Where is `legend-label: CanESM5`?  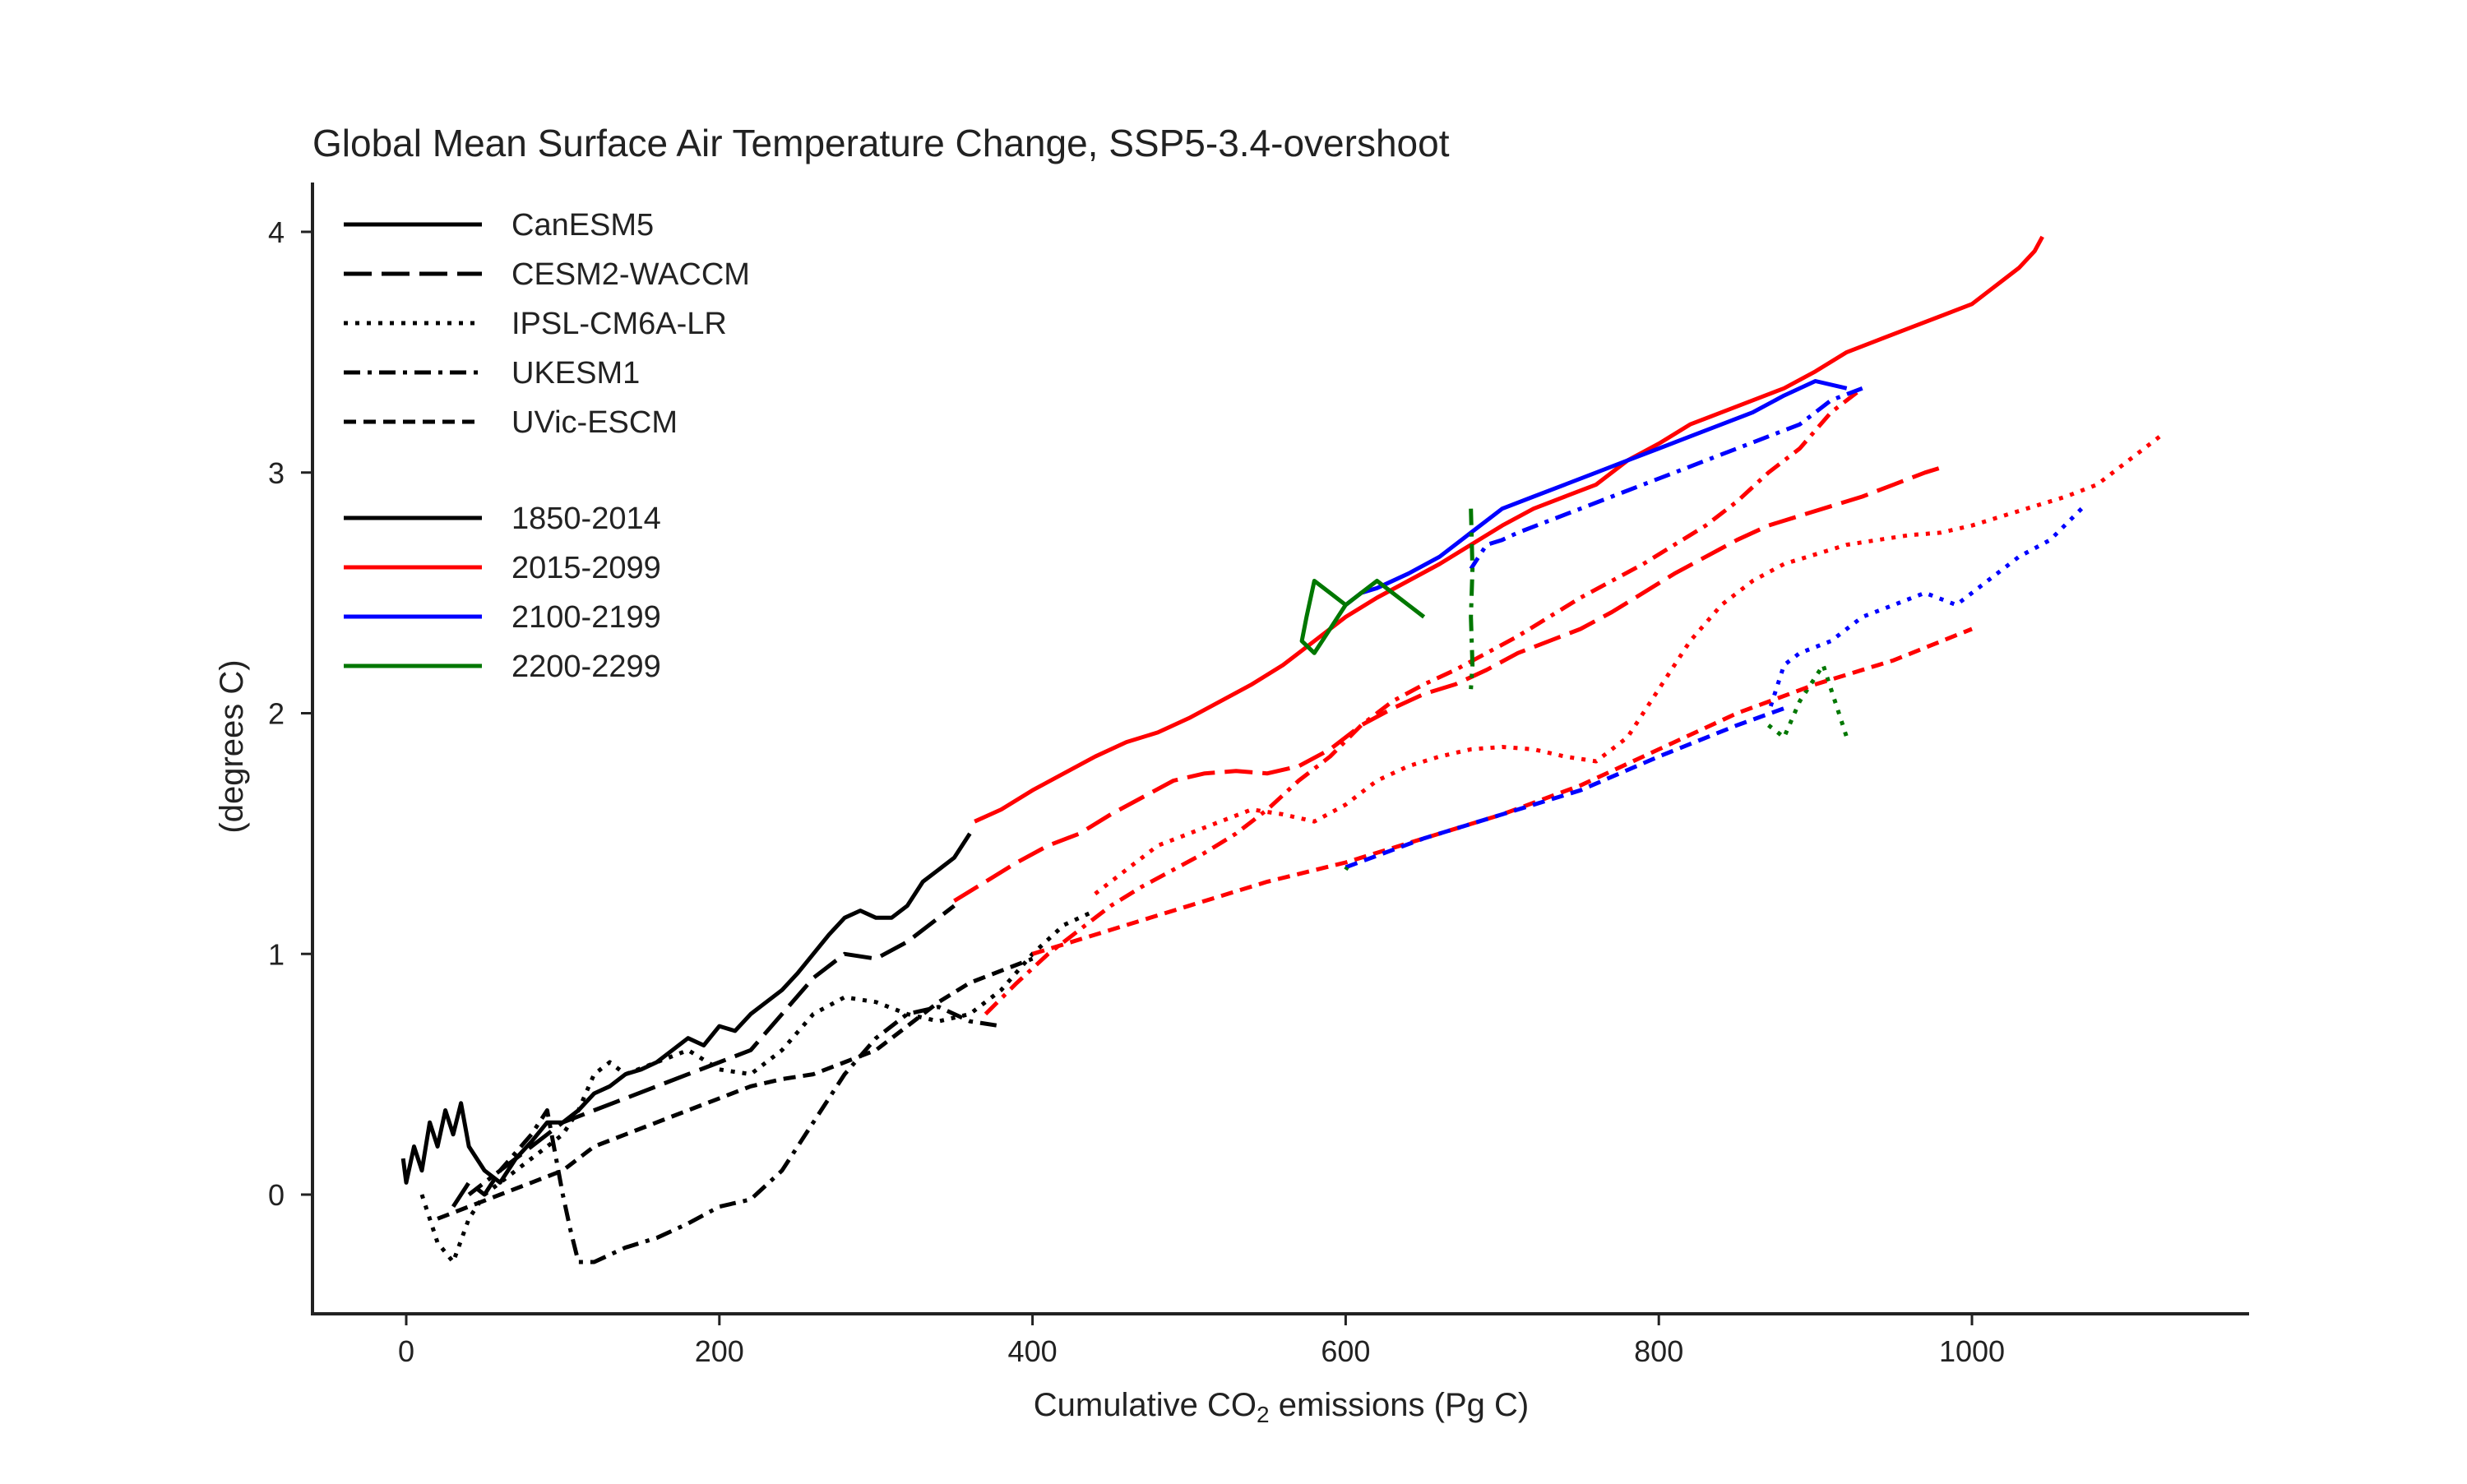 legend-label: CanESM5 is located at coordinates (582, 226).